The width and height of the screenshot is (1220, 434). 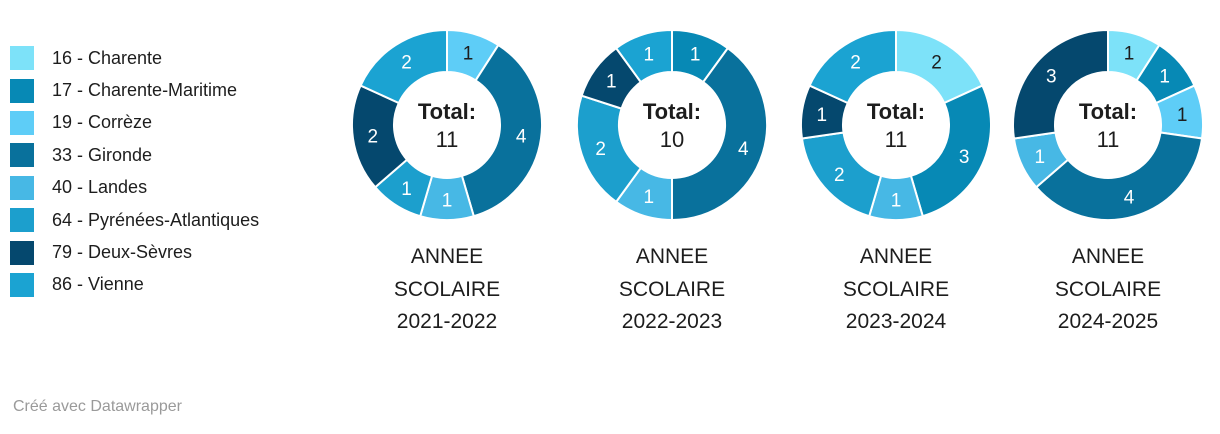 I want to click on pie-title: ANNEE SCOLAIRE 2023-2024, so click(x=896, y=290).